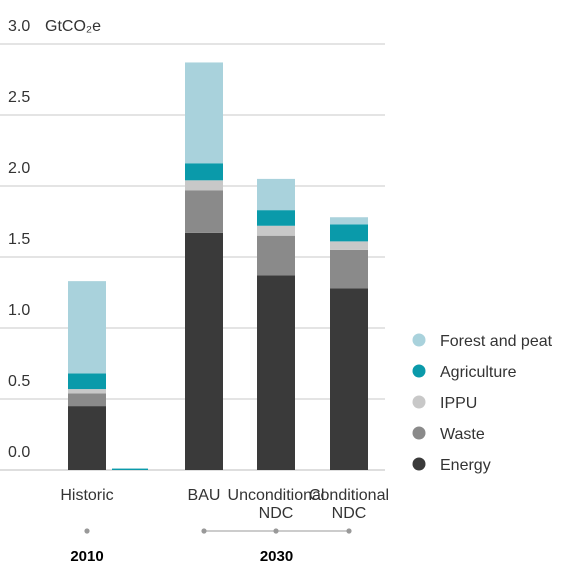 The image size is (561, 564). I want to click on category-label: Unconditional, so click(276, 495).